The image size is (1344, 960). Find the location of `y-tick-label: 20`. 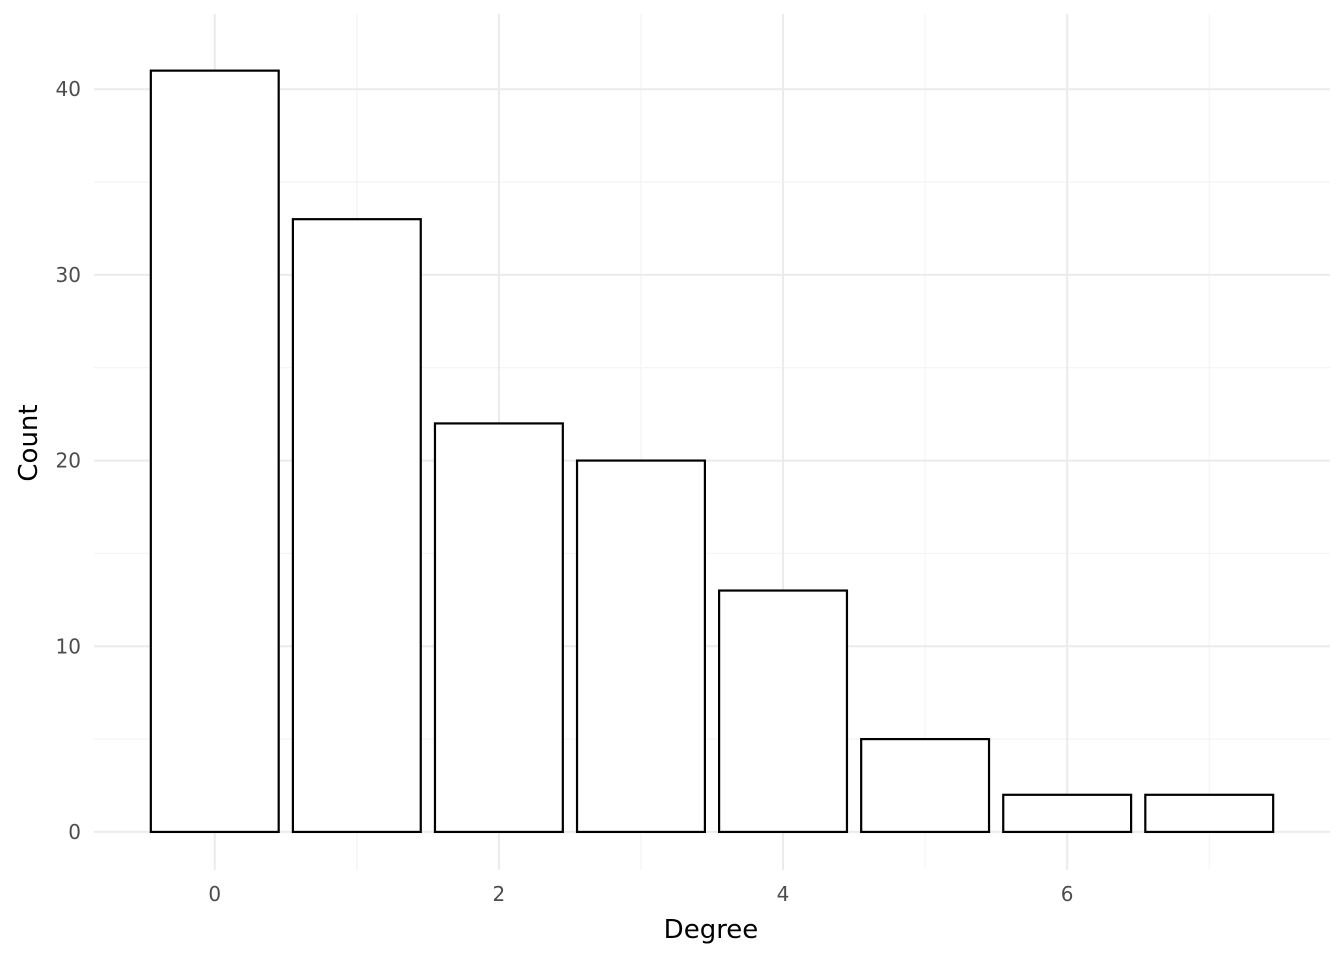

y-tick-label: 20 is located at coordinates (68, 461).